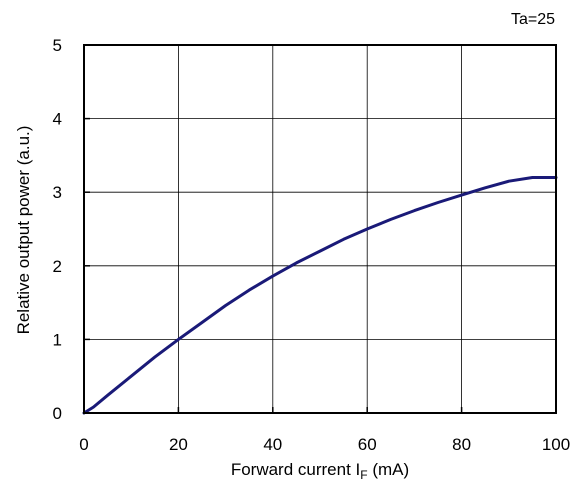  Describe the element at coordinates (23, 230) in the screenshot. I see `y-axis-title: Relative output power (a.u.)` at that location.